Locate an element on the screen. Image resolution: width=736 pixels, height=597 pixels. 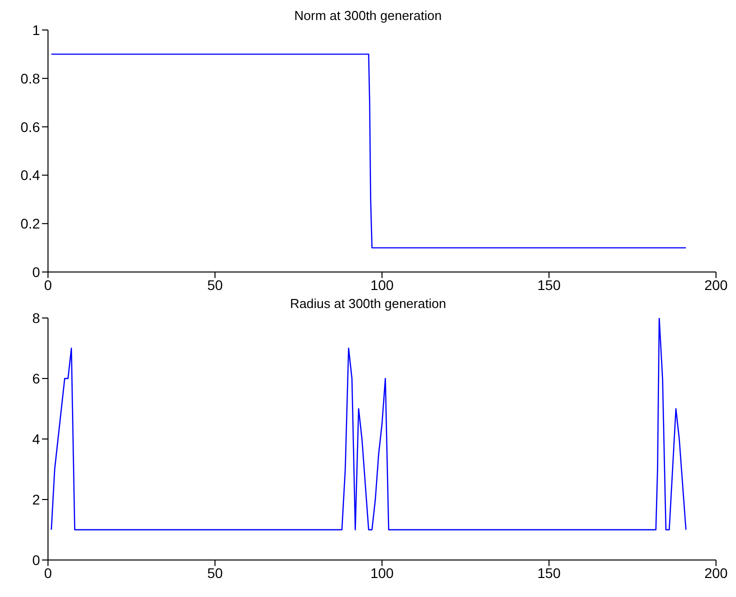
chart-title: Norm at 300th generation is located at coordinates (368, 15).